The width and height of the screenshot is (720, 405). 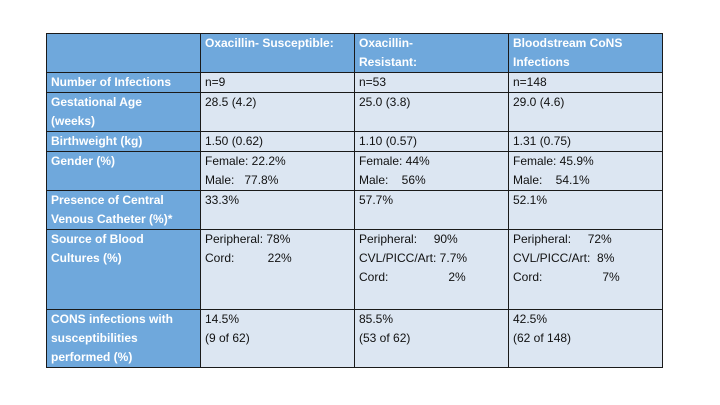 I want to click on table-cell: 42.5% (62 of 148), so click(x=585, y=338).